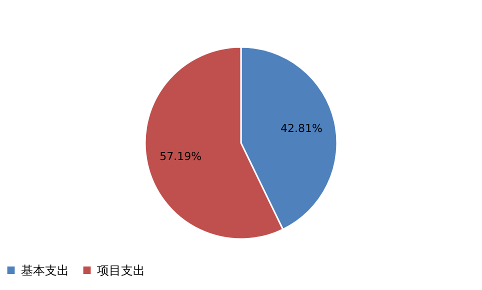 The width and height of the screenshot is (482, 290). I want to click on legend-label: 基本支出, so click(45, 270).